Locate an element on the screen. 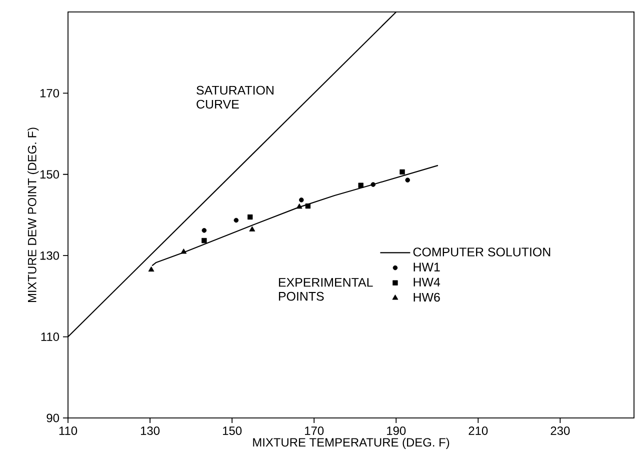 This screenshot has height=472, width=636. legend-label: HW4 is located at coordinates (427, 282).